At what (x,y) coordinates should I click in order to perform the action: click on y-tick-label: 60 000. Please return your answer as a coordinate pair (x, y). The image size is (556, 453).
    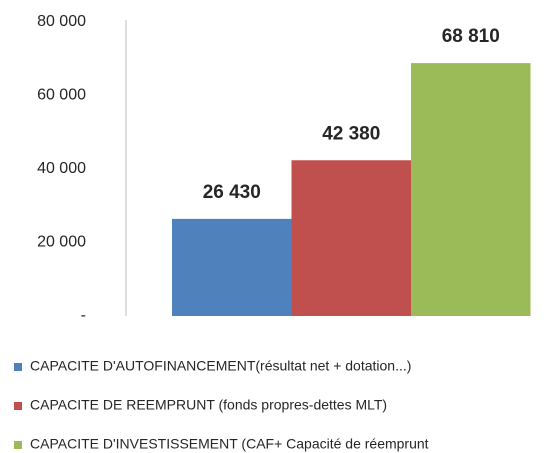
    Looking at the image, I should click on (61, 95).